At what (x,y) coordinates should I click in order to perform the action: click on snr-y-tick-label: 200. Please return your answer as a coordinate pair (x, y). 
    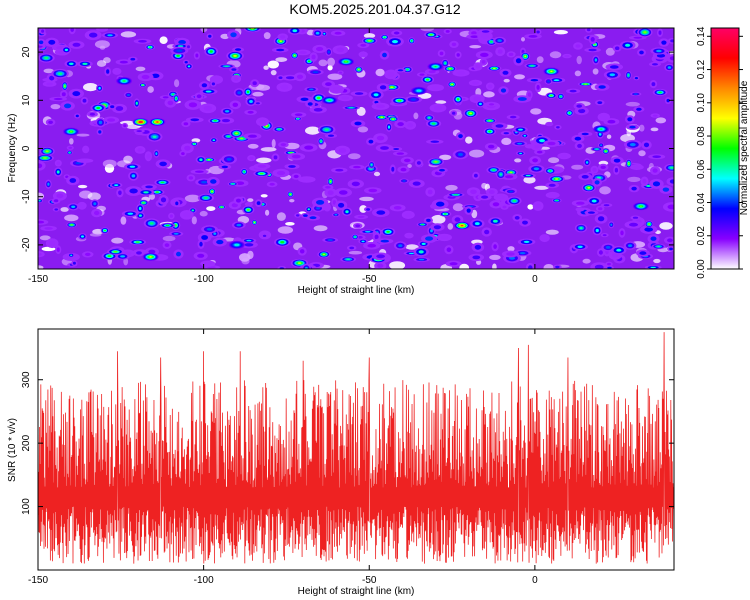
    Looking at the image, I should click on (26, 442).